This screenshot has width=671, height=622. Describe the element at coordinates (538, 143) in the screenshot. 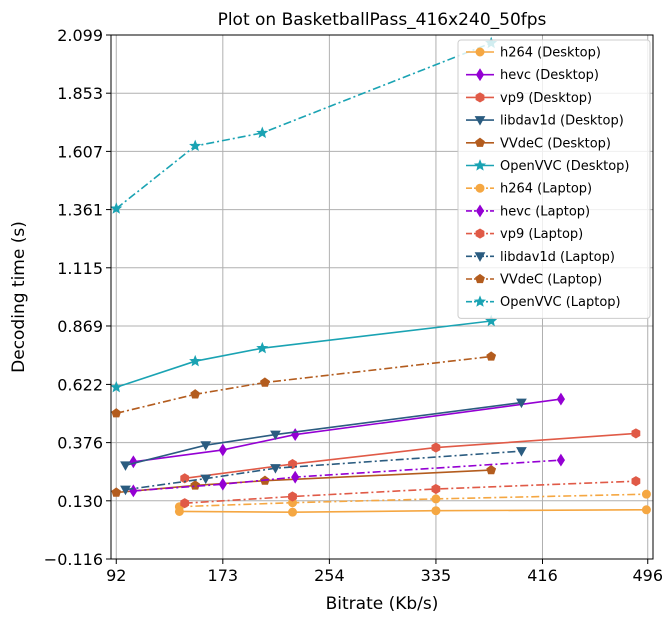

I see `legend-item: VVdeC (Desktop)` at that location.